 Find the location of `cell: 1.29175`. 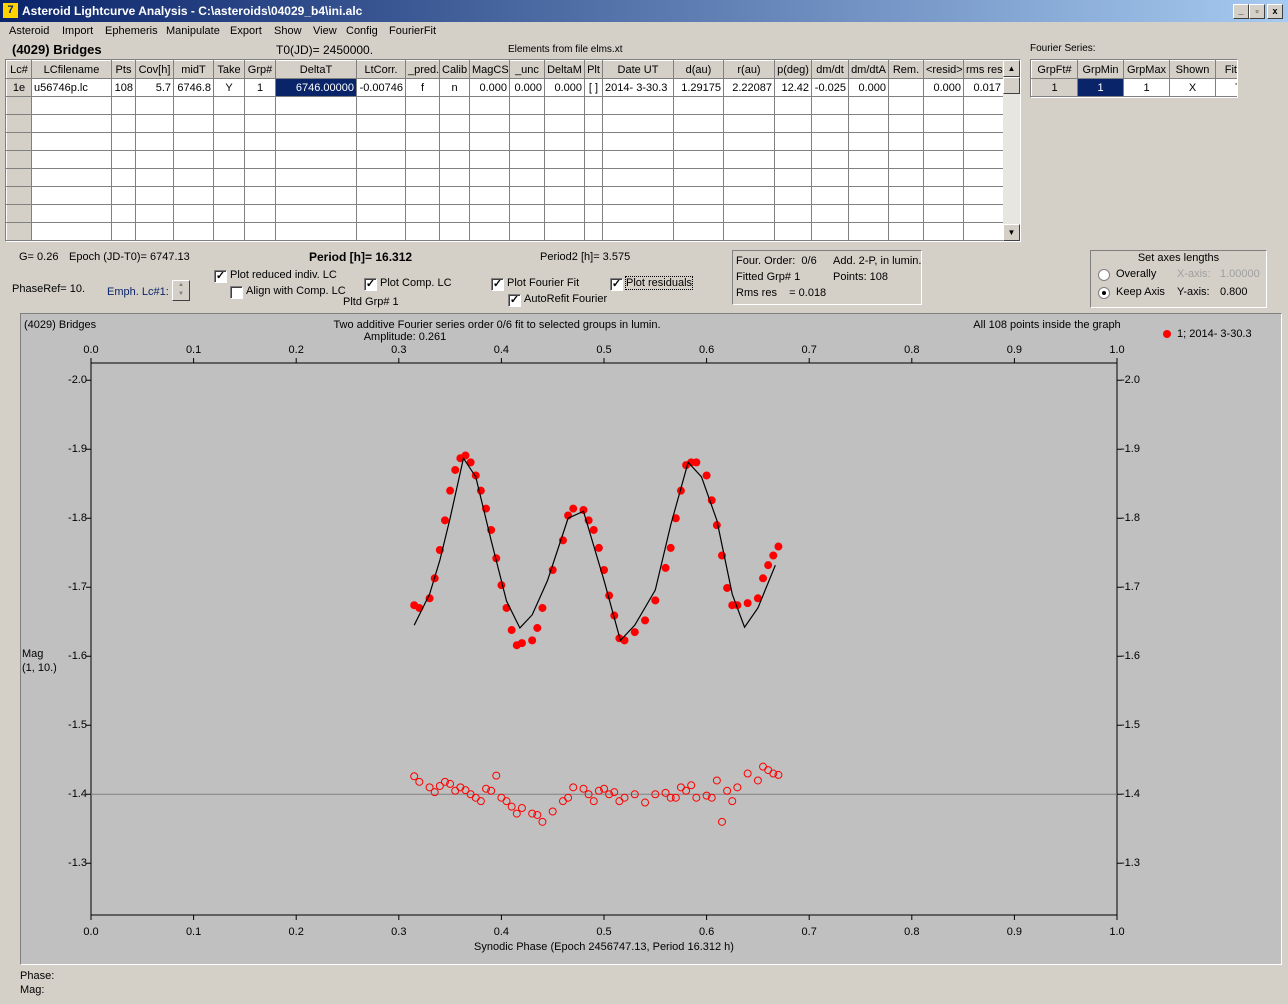

cell: 1.29175 is located at coordinates (698, 87).